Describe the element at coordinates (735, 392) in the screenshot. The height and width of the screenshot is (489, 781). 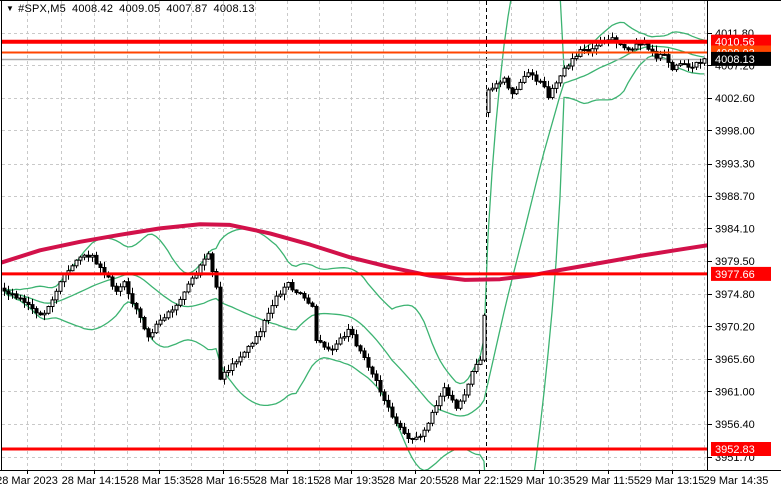
I see `svg-text: 3961.00` at that location.